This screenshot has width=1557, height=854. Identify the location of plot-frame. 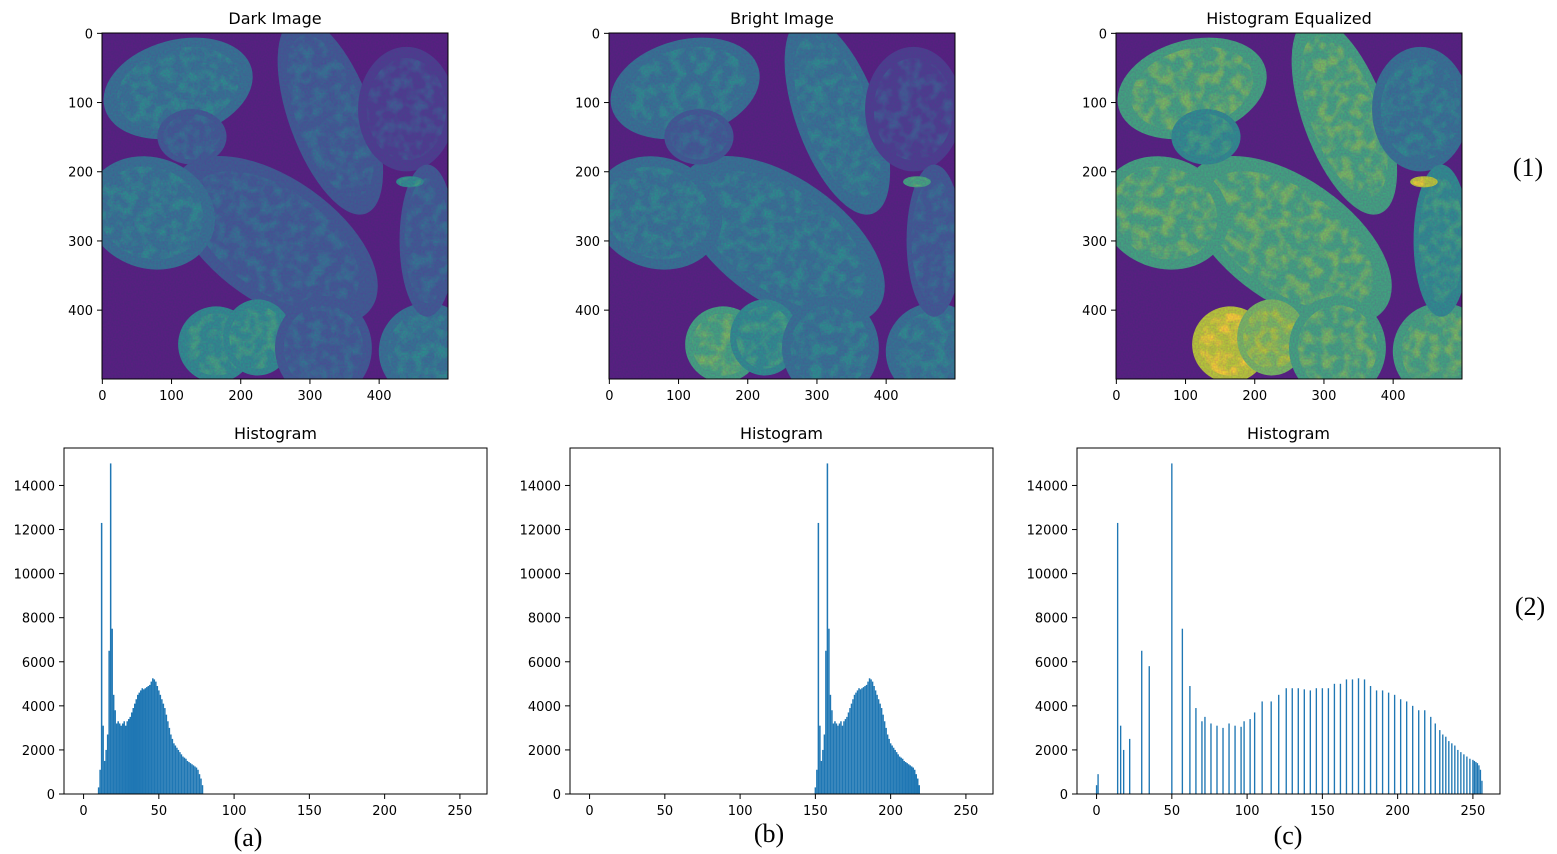
(1288, 621).